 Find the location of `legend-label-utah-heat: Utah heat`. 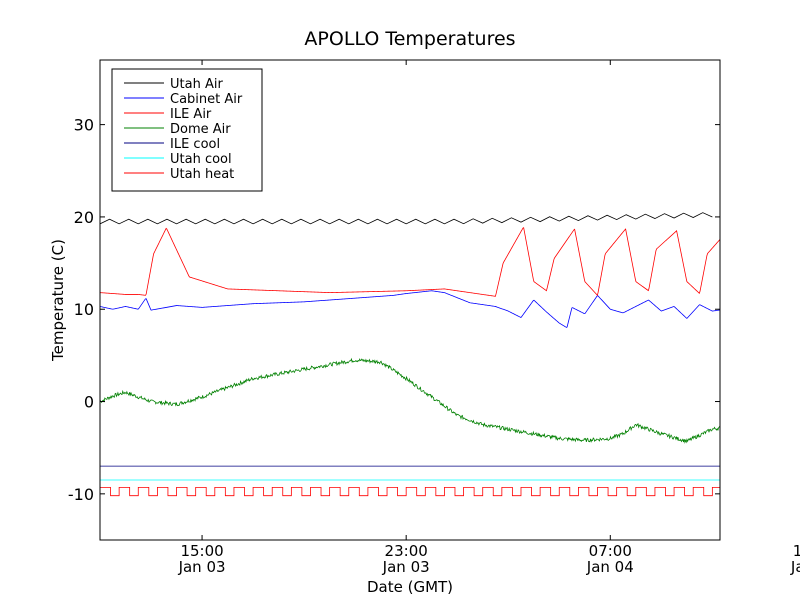

legend-label-utah-heat: Utah heat is located at coordinates (202, 174).